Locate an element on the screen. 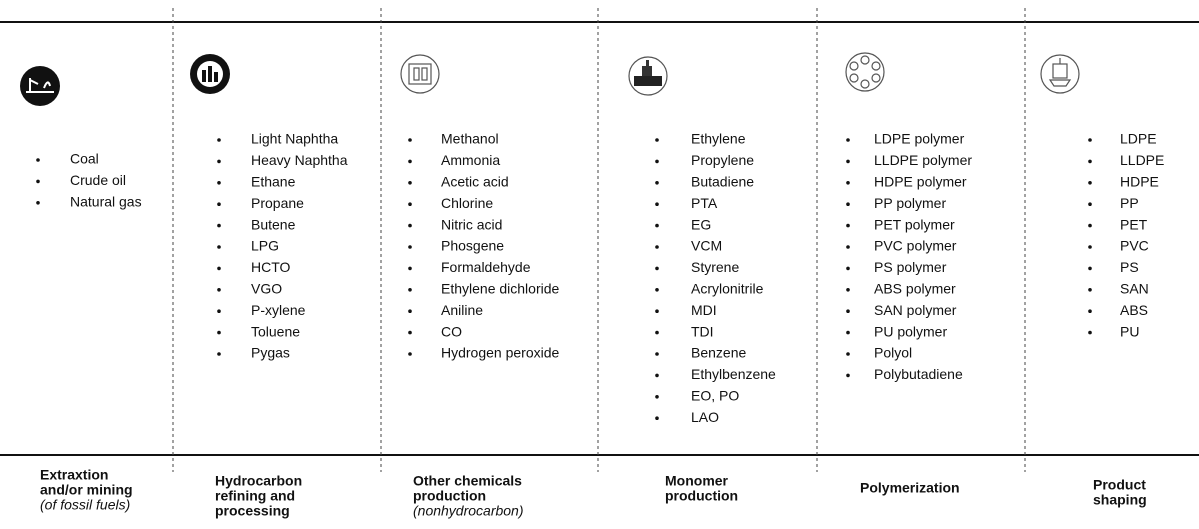 This screenshot has width=1199, height=529. list-item: SAN polymer is located at coordinates (915, 310).